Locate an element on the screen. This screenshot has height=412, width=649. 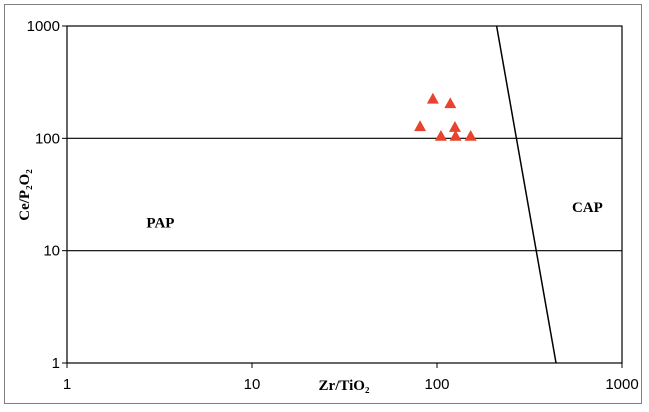
x-tick-label: 10 is located at coordinates (252, 384).